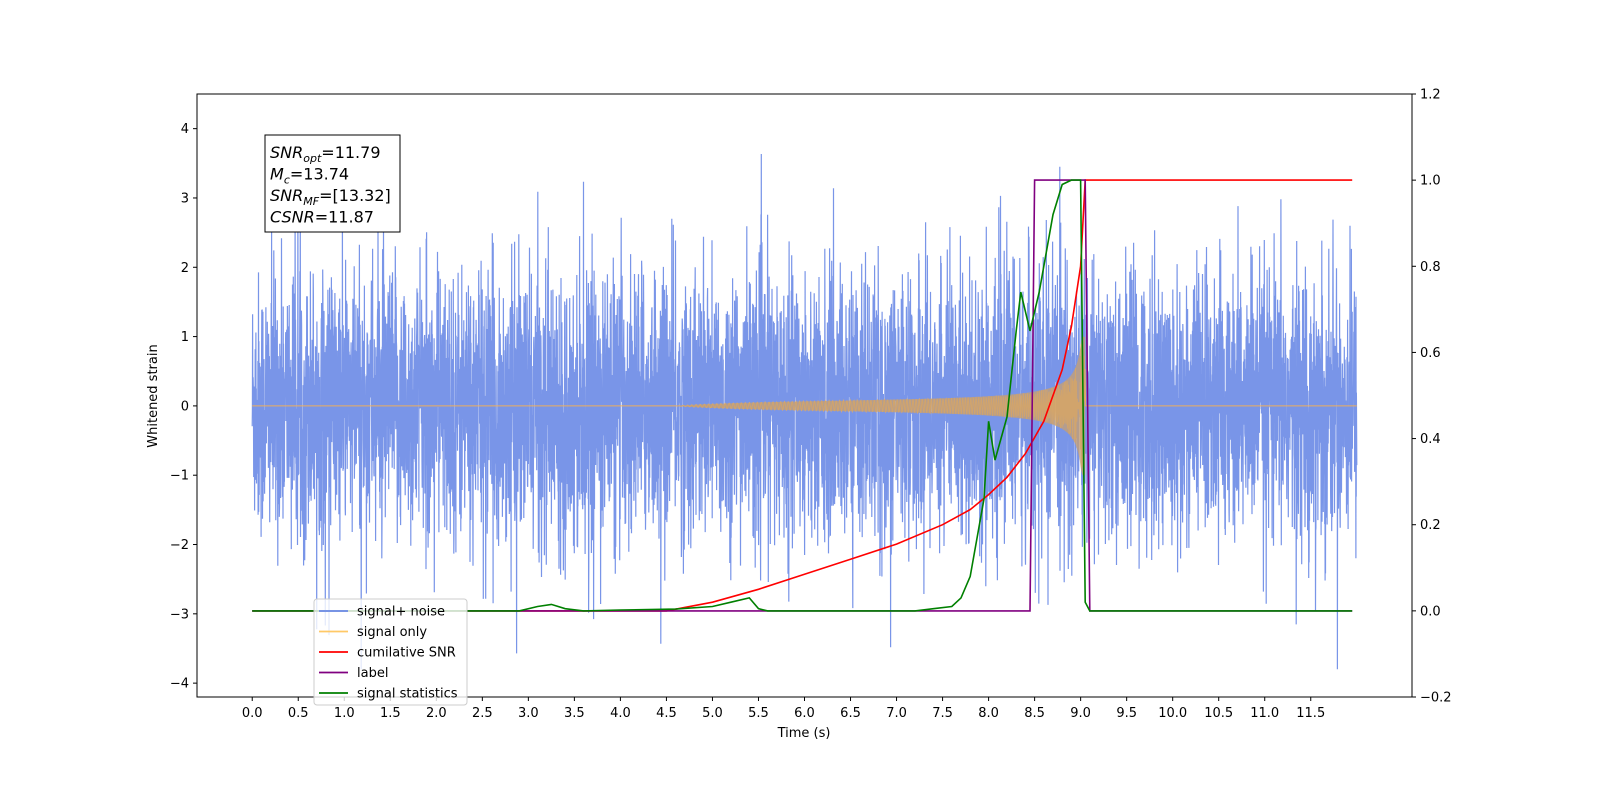 This screenshot has height=800, width=1600. Describe the element at coordinates (185, 268) in the screenshot. I see `y-tick-label-left: 2` at that location.